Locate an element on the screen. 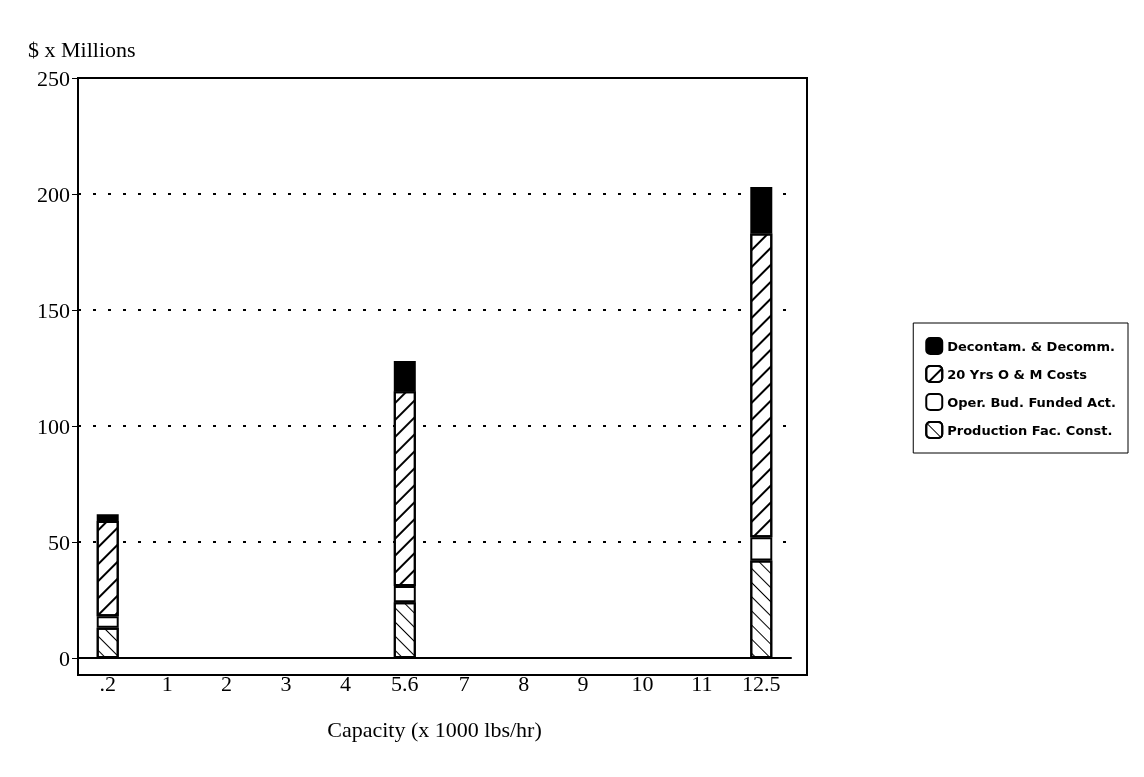 Image resolution: width=1144 pixels, height=777 pixels. x-tick-label: 12.5 is located at coordinates (761, 683).